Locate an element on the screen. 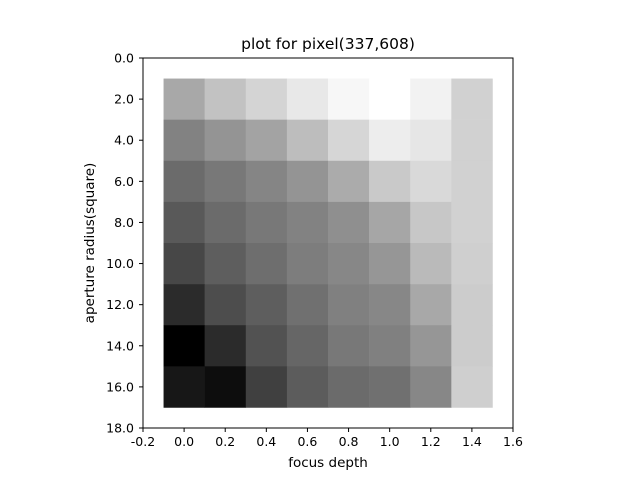 The image size is (640, 484). y-tick-label: 8.0 is located at coordinates (124, 222).